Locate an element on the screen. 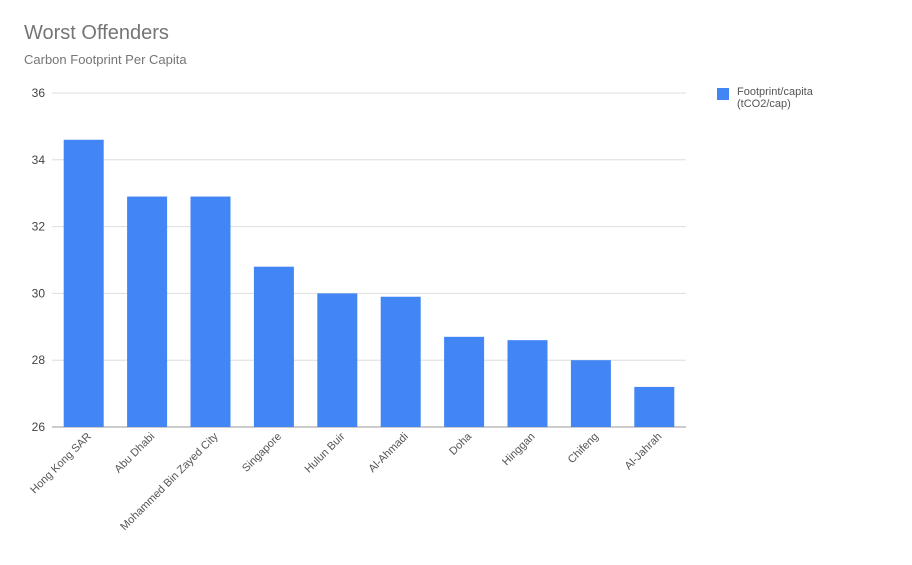  legend-swatch is located at coordinates (723, 94).